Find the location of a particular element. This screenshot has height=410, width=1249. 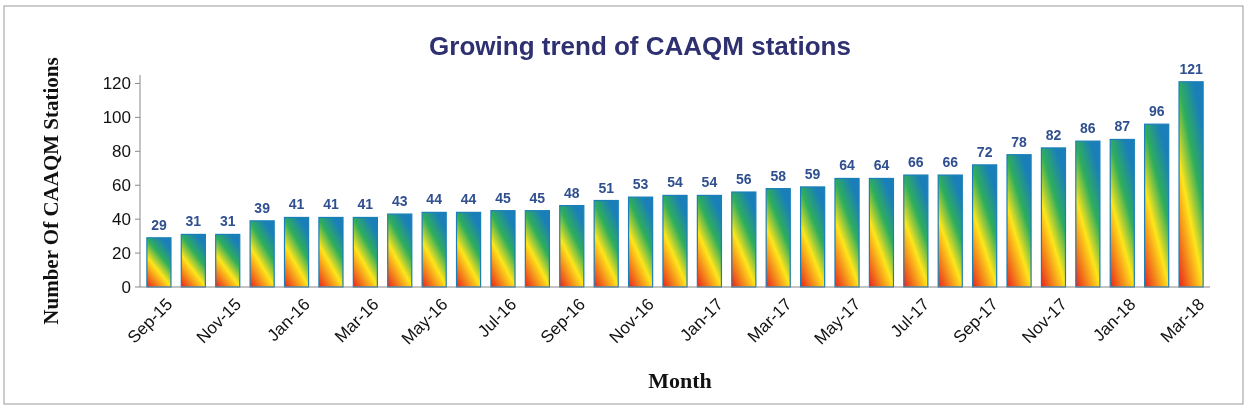

y-tick-label: 0 is located at coordinates (126, 287).